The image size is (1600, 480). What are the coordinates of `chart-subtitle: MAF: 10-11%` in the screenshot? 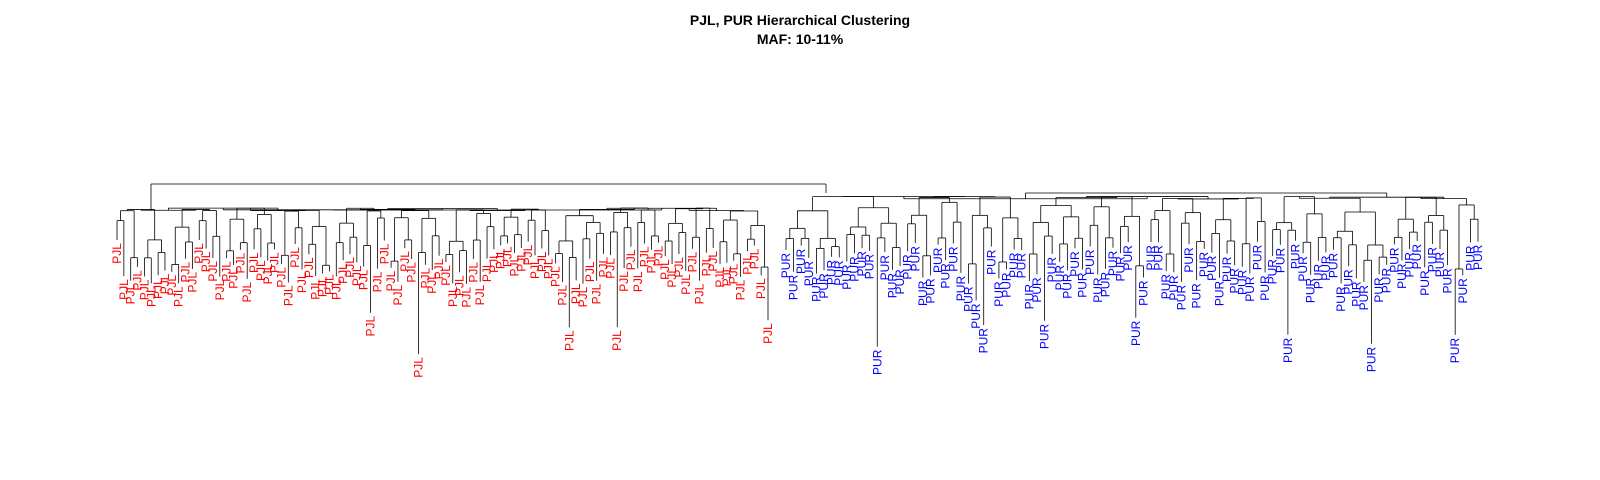 It's located at (800, 39).